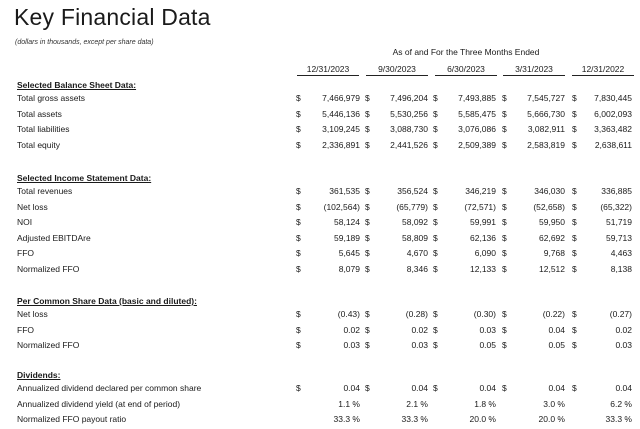 The height and width of the screenshot is (429, 640). I want to click on table-cell: 7,493,885, so click(477, 98).